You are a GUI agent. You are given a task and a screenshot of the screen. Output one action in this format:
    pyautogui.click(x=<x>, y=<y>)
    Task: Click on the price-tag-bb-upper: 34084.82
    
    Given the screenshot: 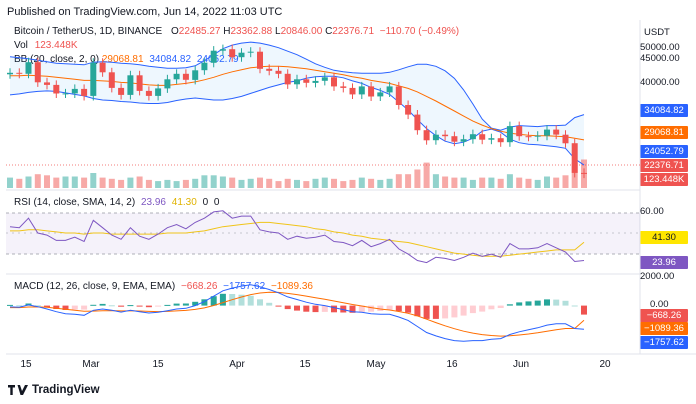 What is the action you would take?
    pyautogui.click(x=664, y=110)
    